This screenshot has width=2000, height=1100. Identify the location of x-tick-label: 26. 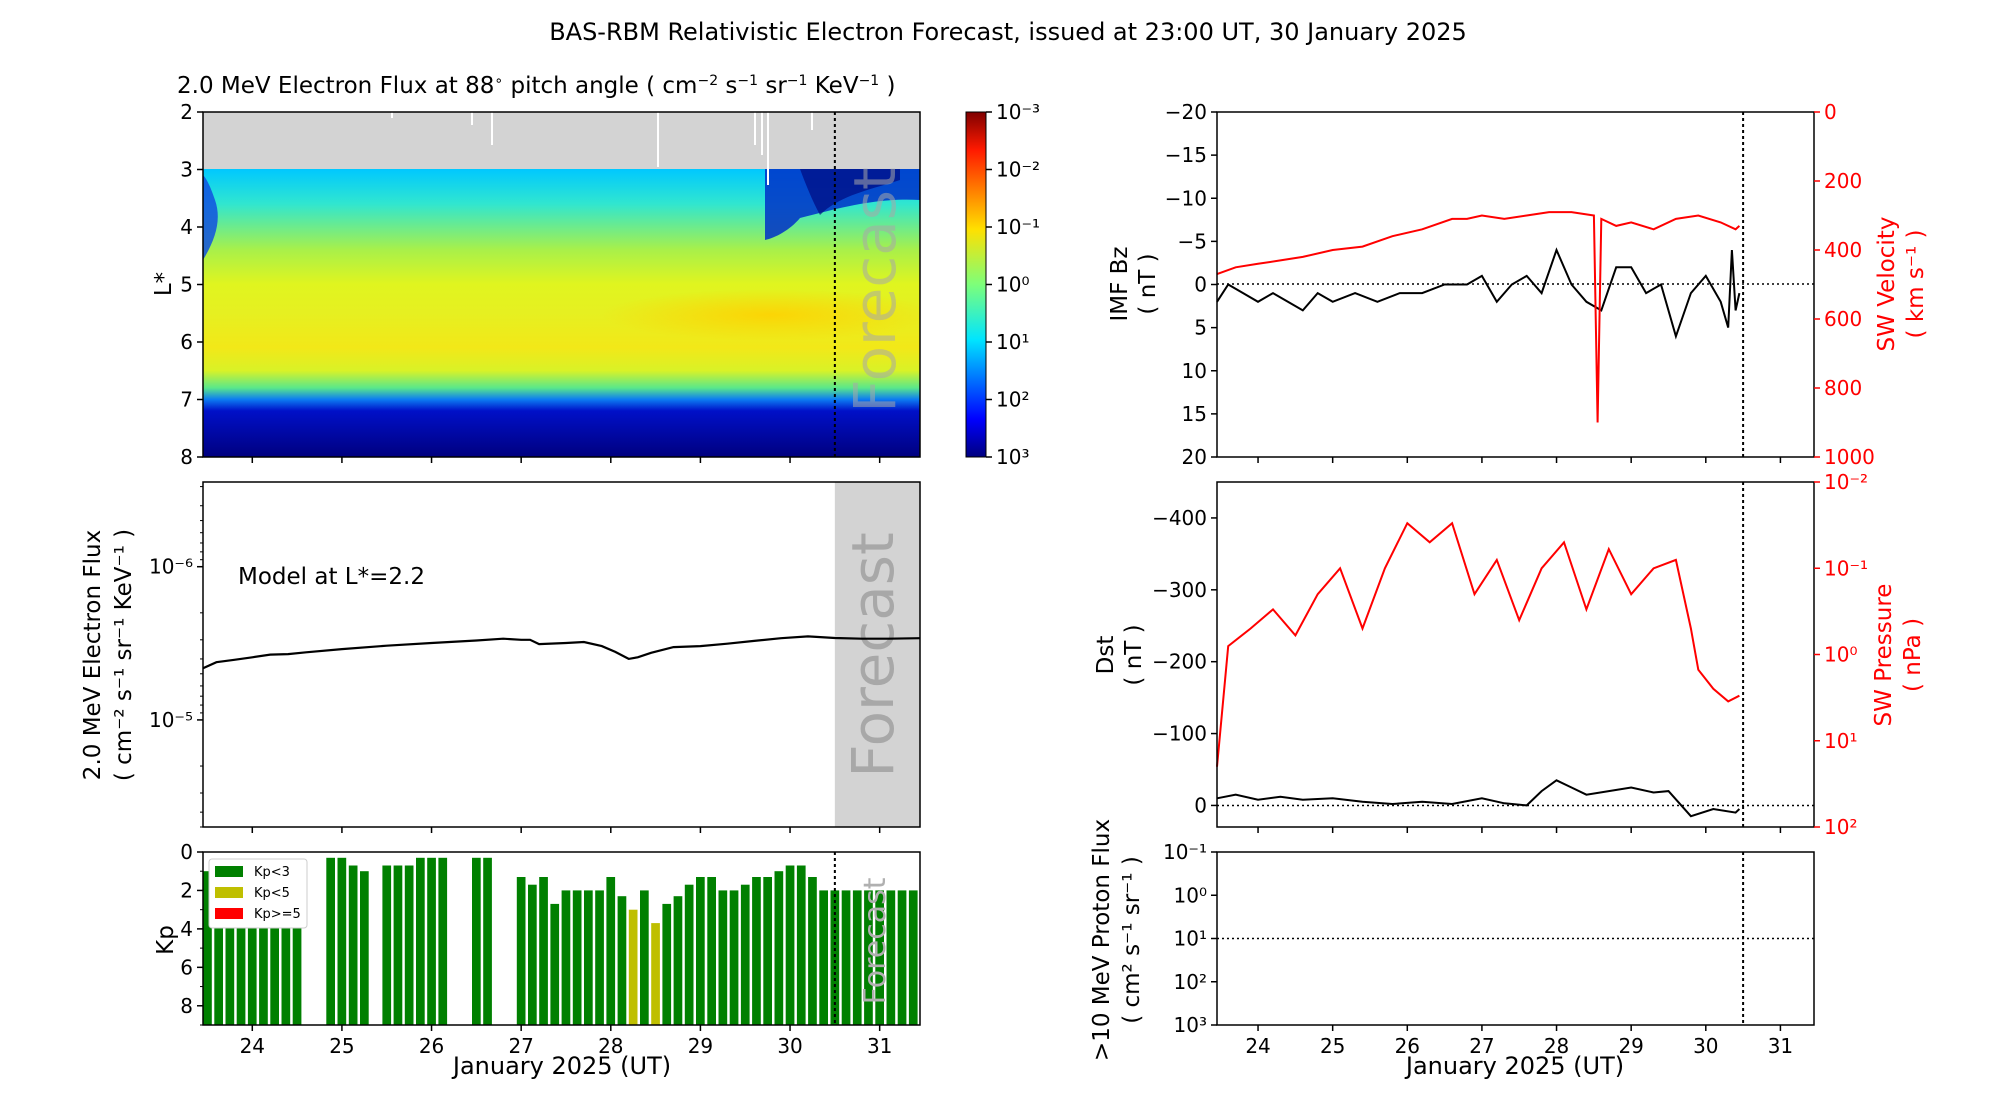
(1407, 1046).